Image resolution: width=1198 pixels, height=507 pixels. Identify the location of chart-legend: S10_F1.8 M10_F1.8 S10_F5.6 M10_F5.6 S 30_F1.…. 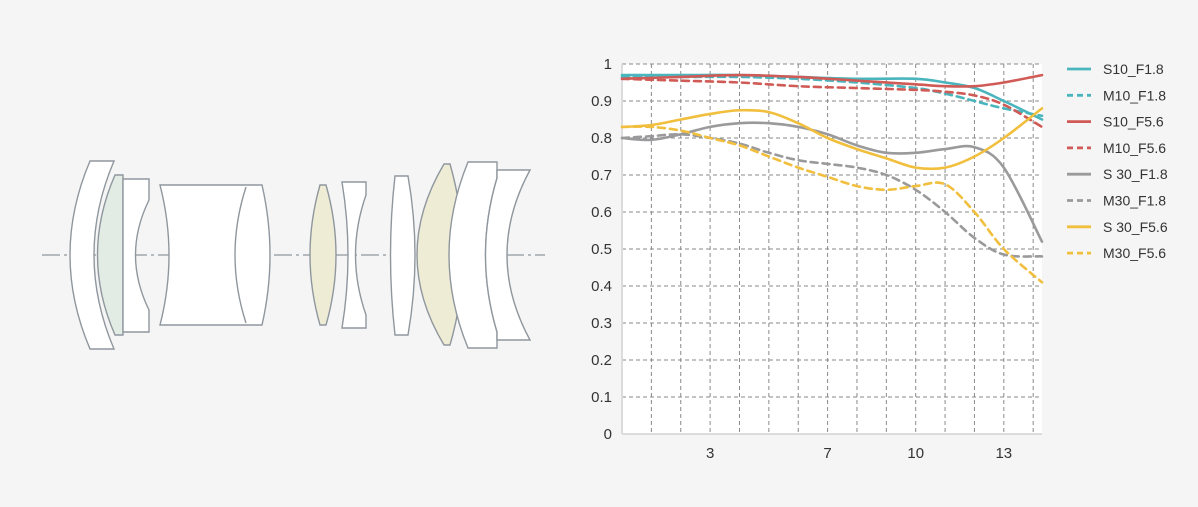
(1117, 161).